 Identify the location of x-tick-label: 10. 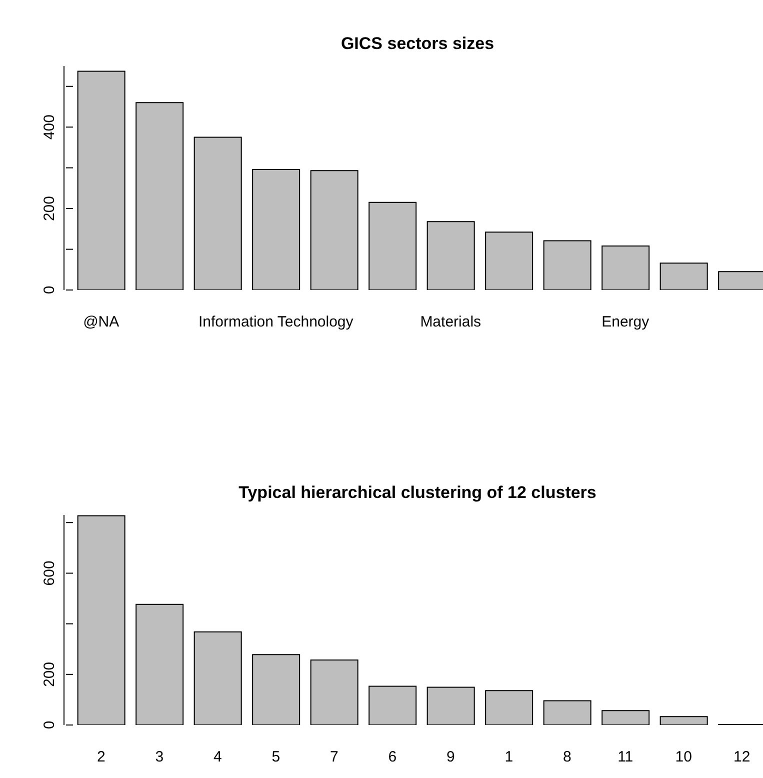
(683, 757).